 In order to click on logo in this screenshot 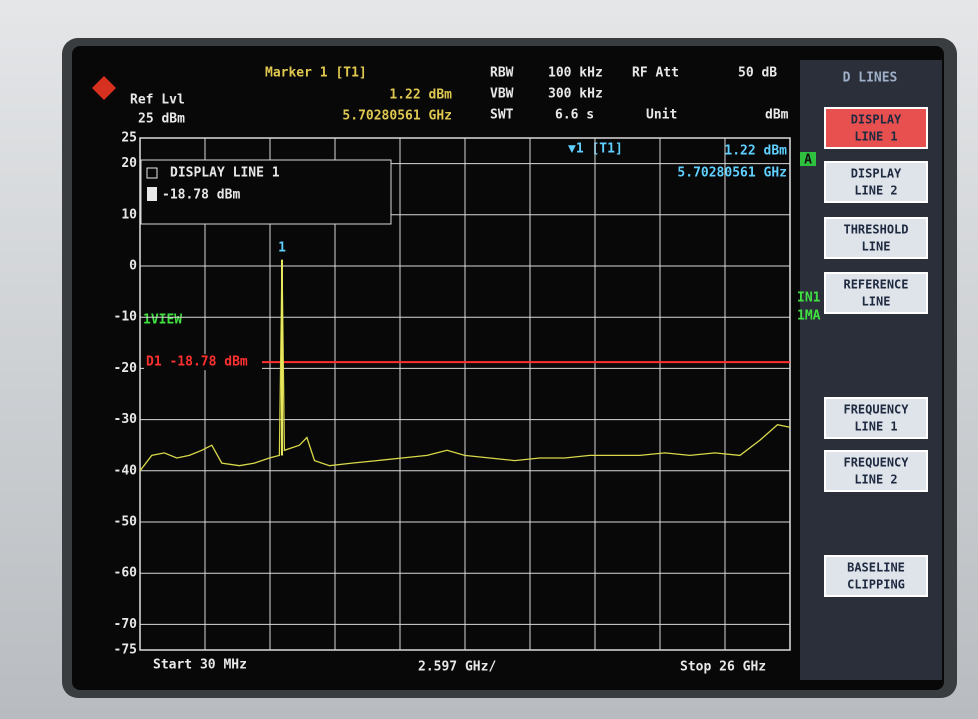, I will do `click(104, 88)`.